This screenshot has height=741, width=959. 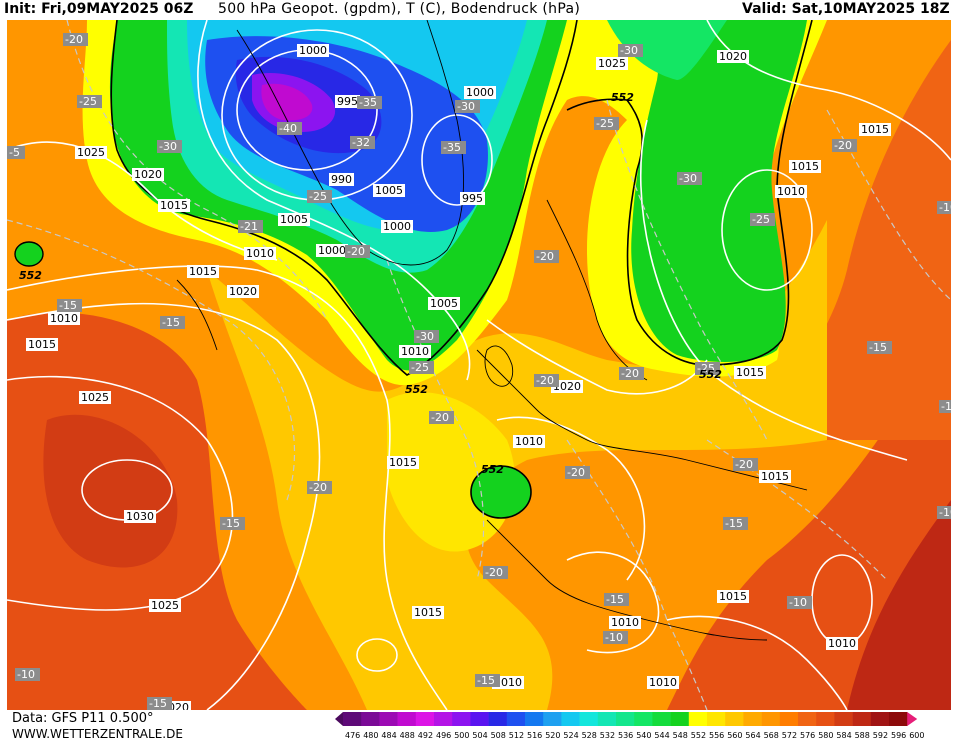 What do you see at coordinates (642, 420) in the screenshot?
I see `coast-europe-north` at bounding box center [642, 420].